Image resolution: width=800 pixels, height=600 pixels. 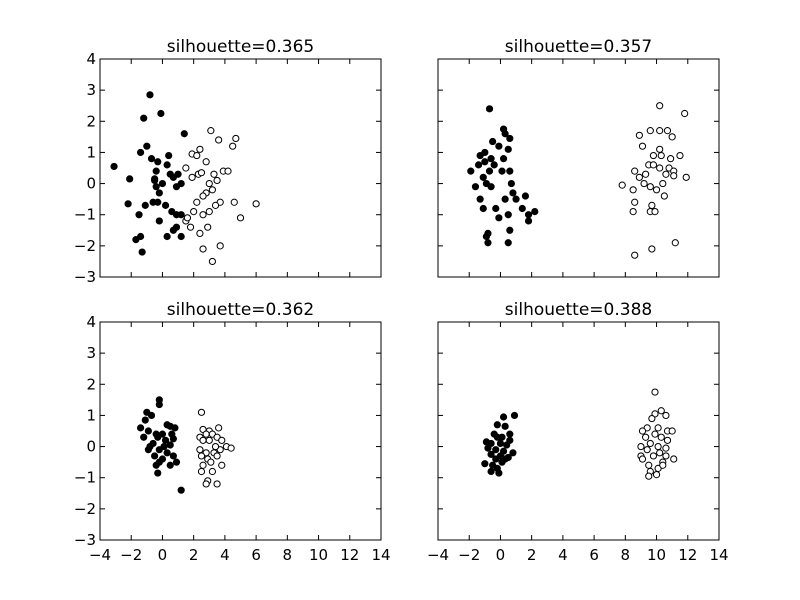 I want to click on axes-frame, so click(x=578, y=431).